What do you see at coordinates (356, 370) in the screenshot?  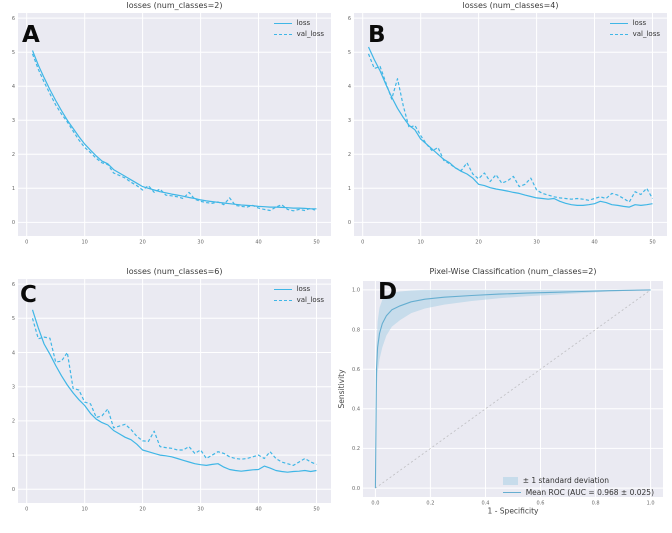 I see `y-tick-label: 0.6` at bounding box center [356, 370].